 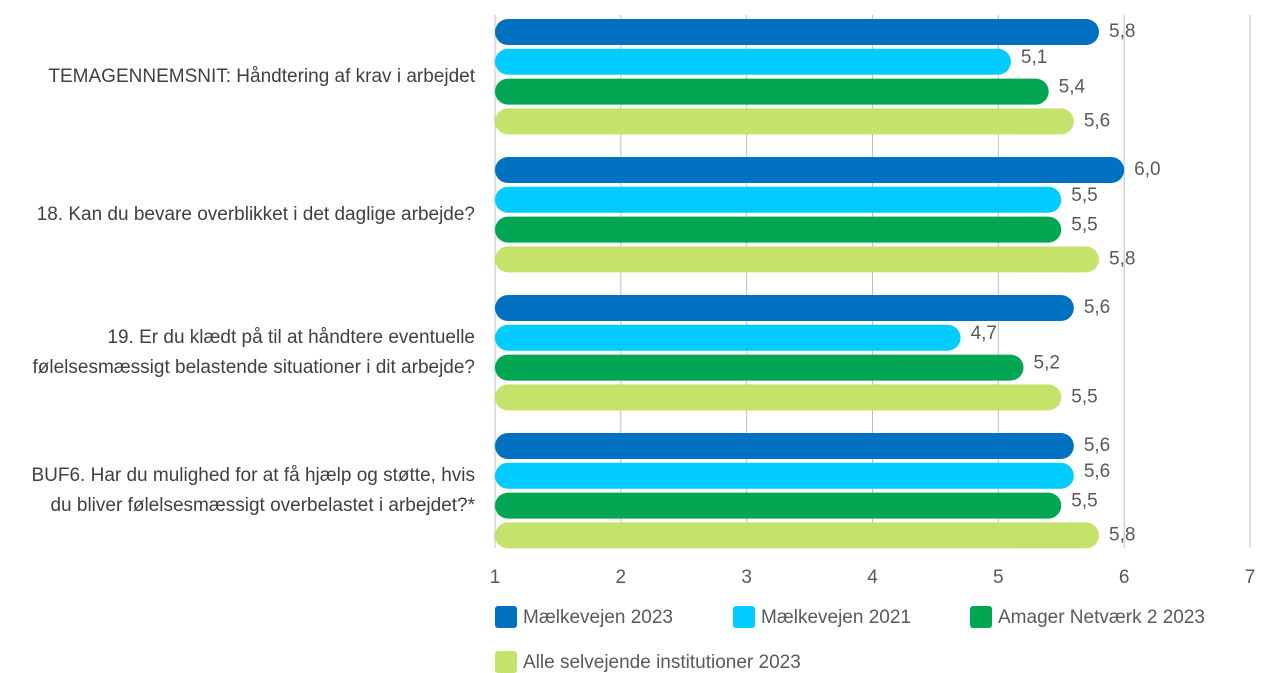 I want to click on x-tick-label: 1, so click(x=495, y=577).